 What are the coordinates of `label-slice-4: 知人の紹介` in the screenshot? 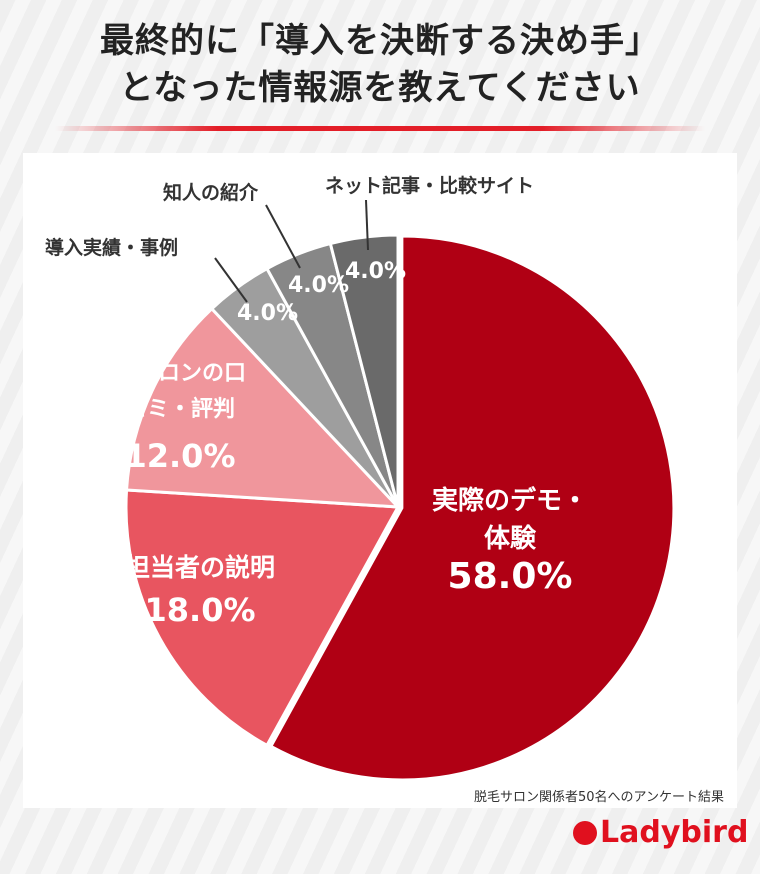 It's located at (211, 193).